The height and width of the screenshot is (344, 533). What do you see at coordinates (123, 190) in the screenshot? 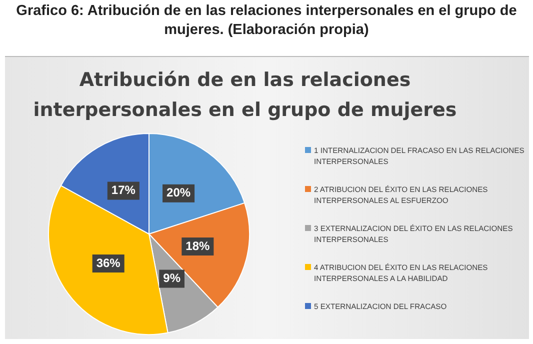
I see `data-label: 17%` at bounding box center [123, 190].